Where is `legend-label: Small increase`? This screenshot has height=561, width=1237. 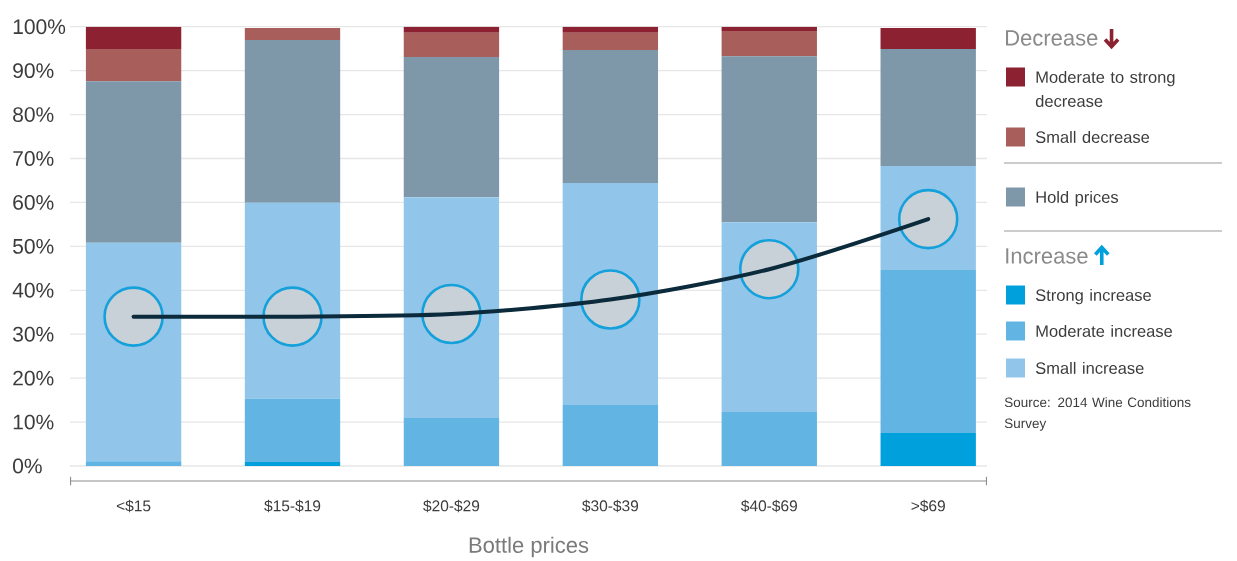 legend-label: Small increase is located at coordinates (1089, 368).